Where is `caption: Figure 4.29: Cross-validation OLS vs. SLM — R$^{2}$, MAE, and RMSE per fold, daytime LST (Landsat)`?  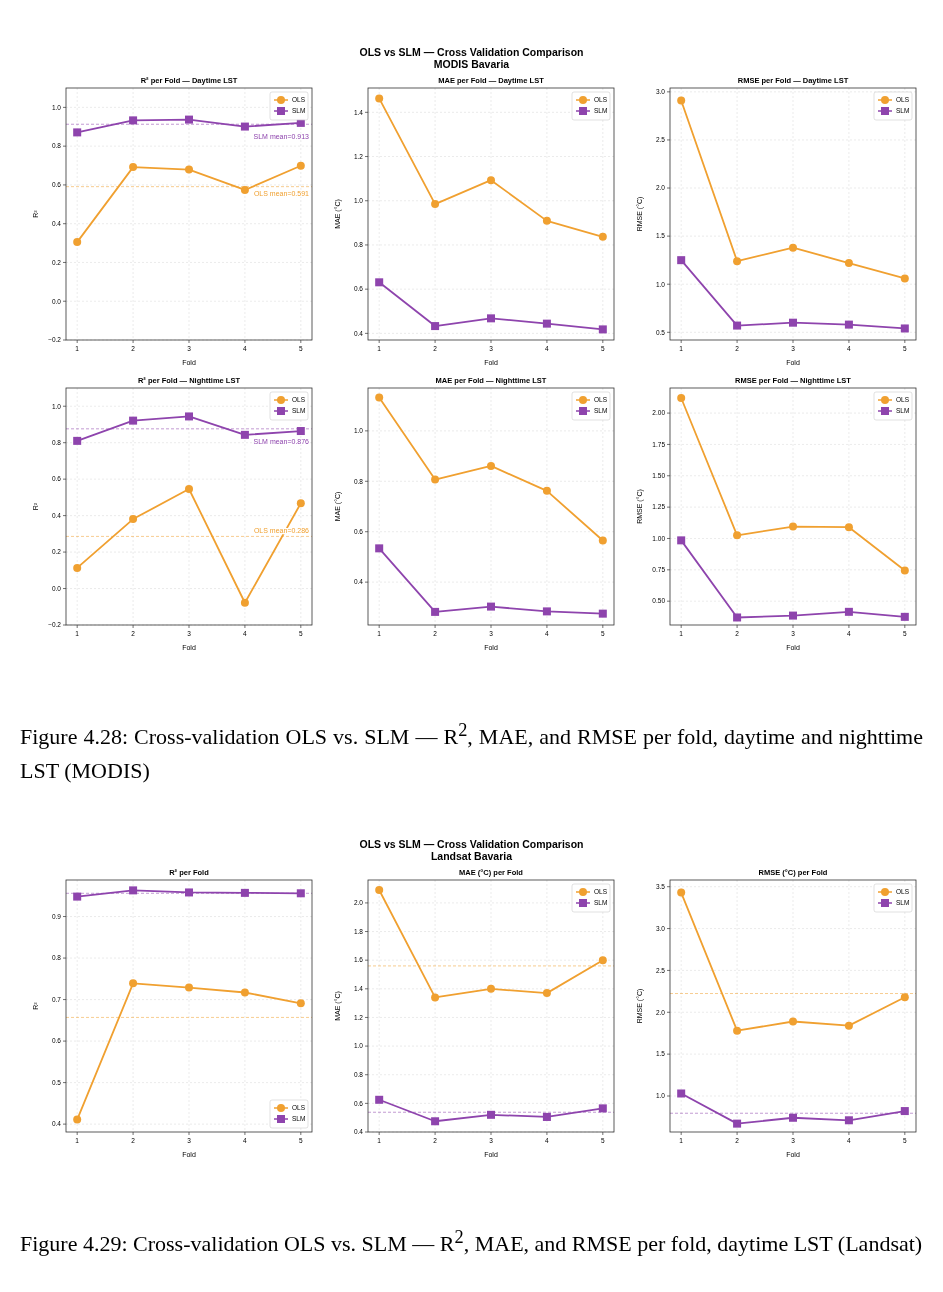
caption: Figure 4.29: Cross-validation OLS vs. SLM — R$^{2}$, MAE, and RMSE per fold, daytime LST (Landsat) is located at coordinates (471, 1242).